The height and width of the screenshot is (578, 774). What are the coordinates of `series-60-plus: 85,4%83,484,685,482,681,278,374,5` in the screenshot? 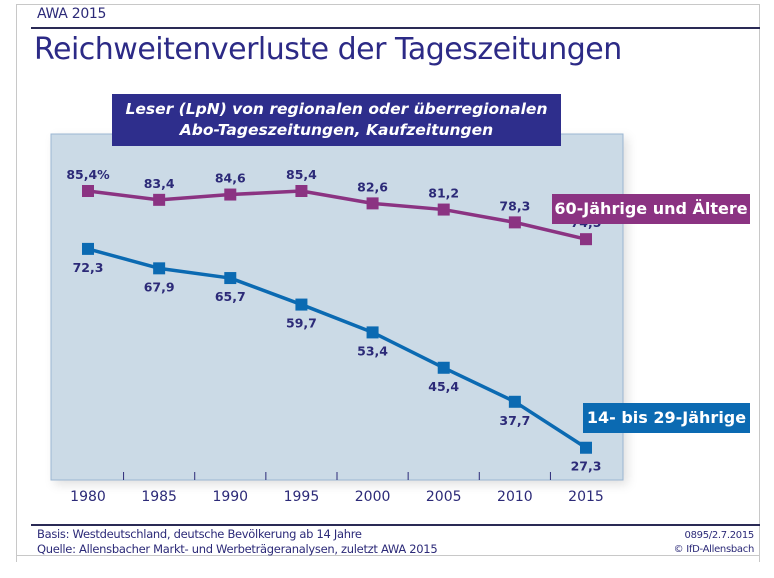 It's located at (333, 206).